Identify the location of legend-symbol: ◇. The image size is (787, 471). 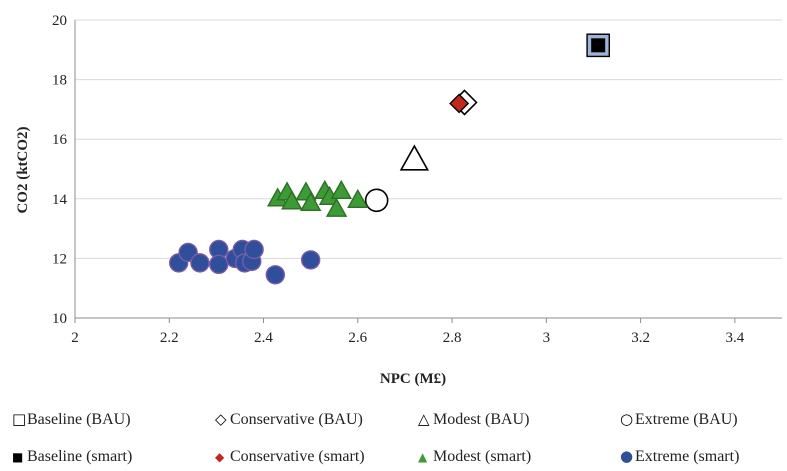
(221, 419).